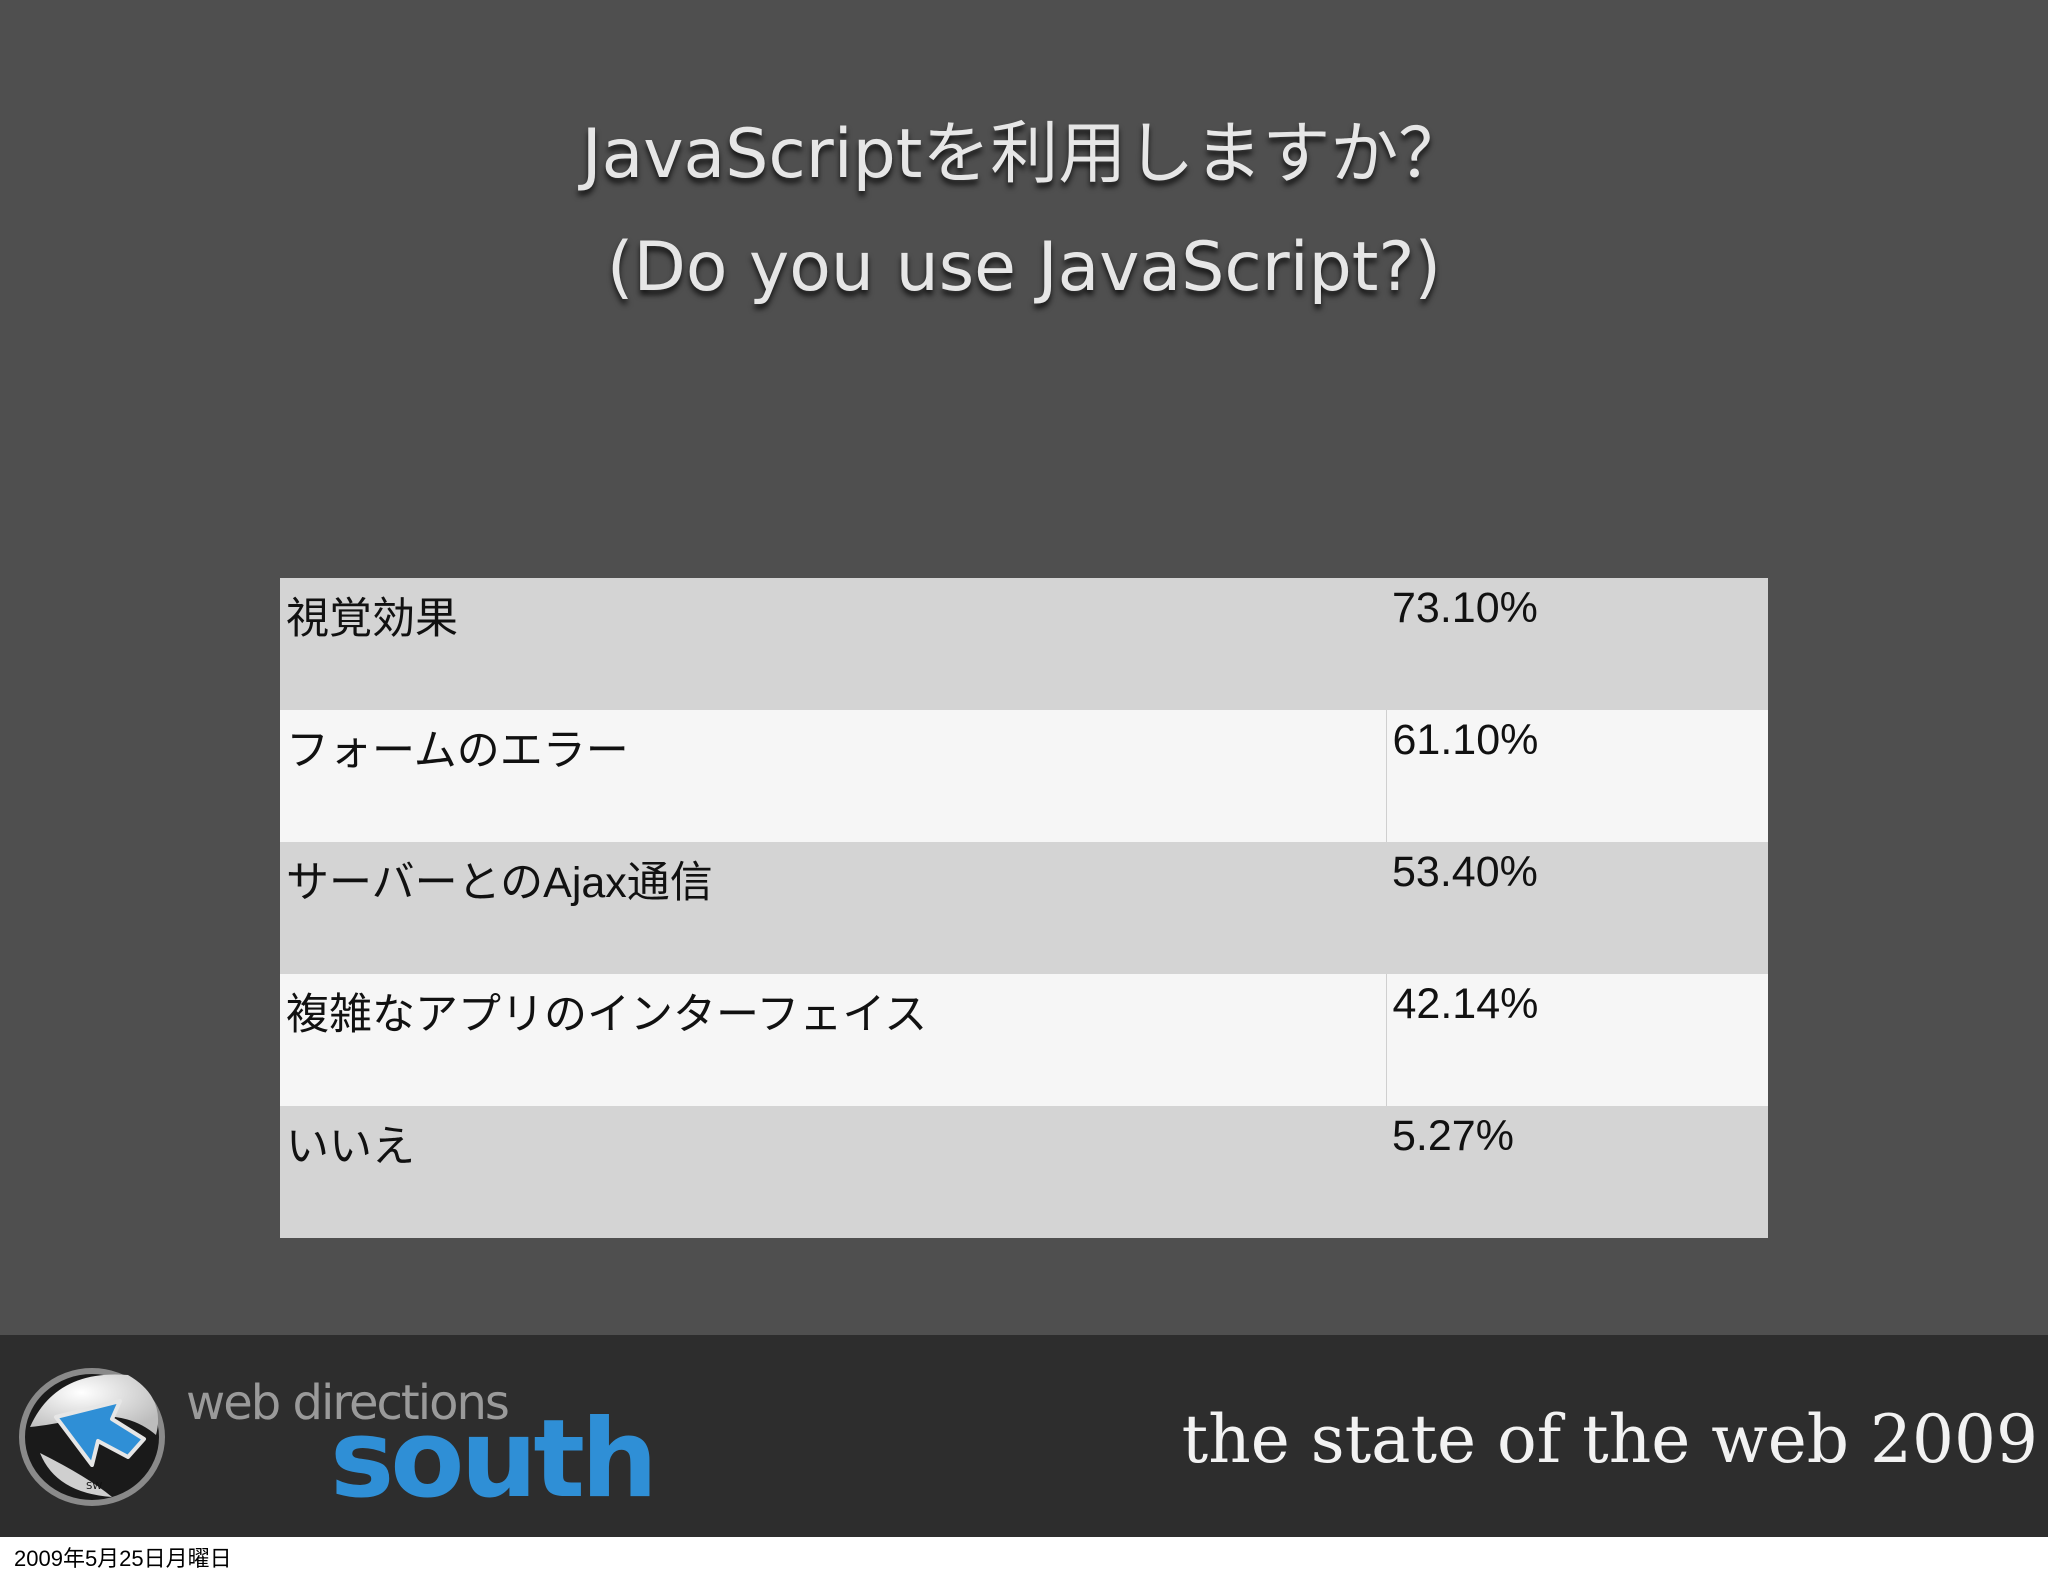 Image resolution: width=2048 pixels, height=1576 pixels. Describe the element at coordinates (499, 883) in the screenshot. I see `row-label: サーバーとのAjax通信` at that location.